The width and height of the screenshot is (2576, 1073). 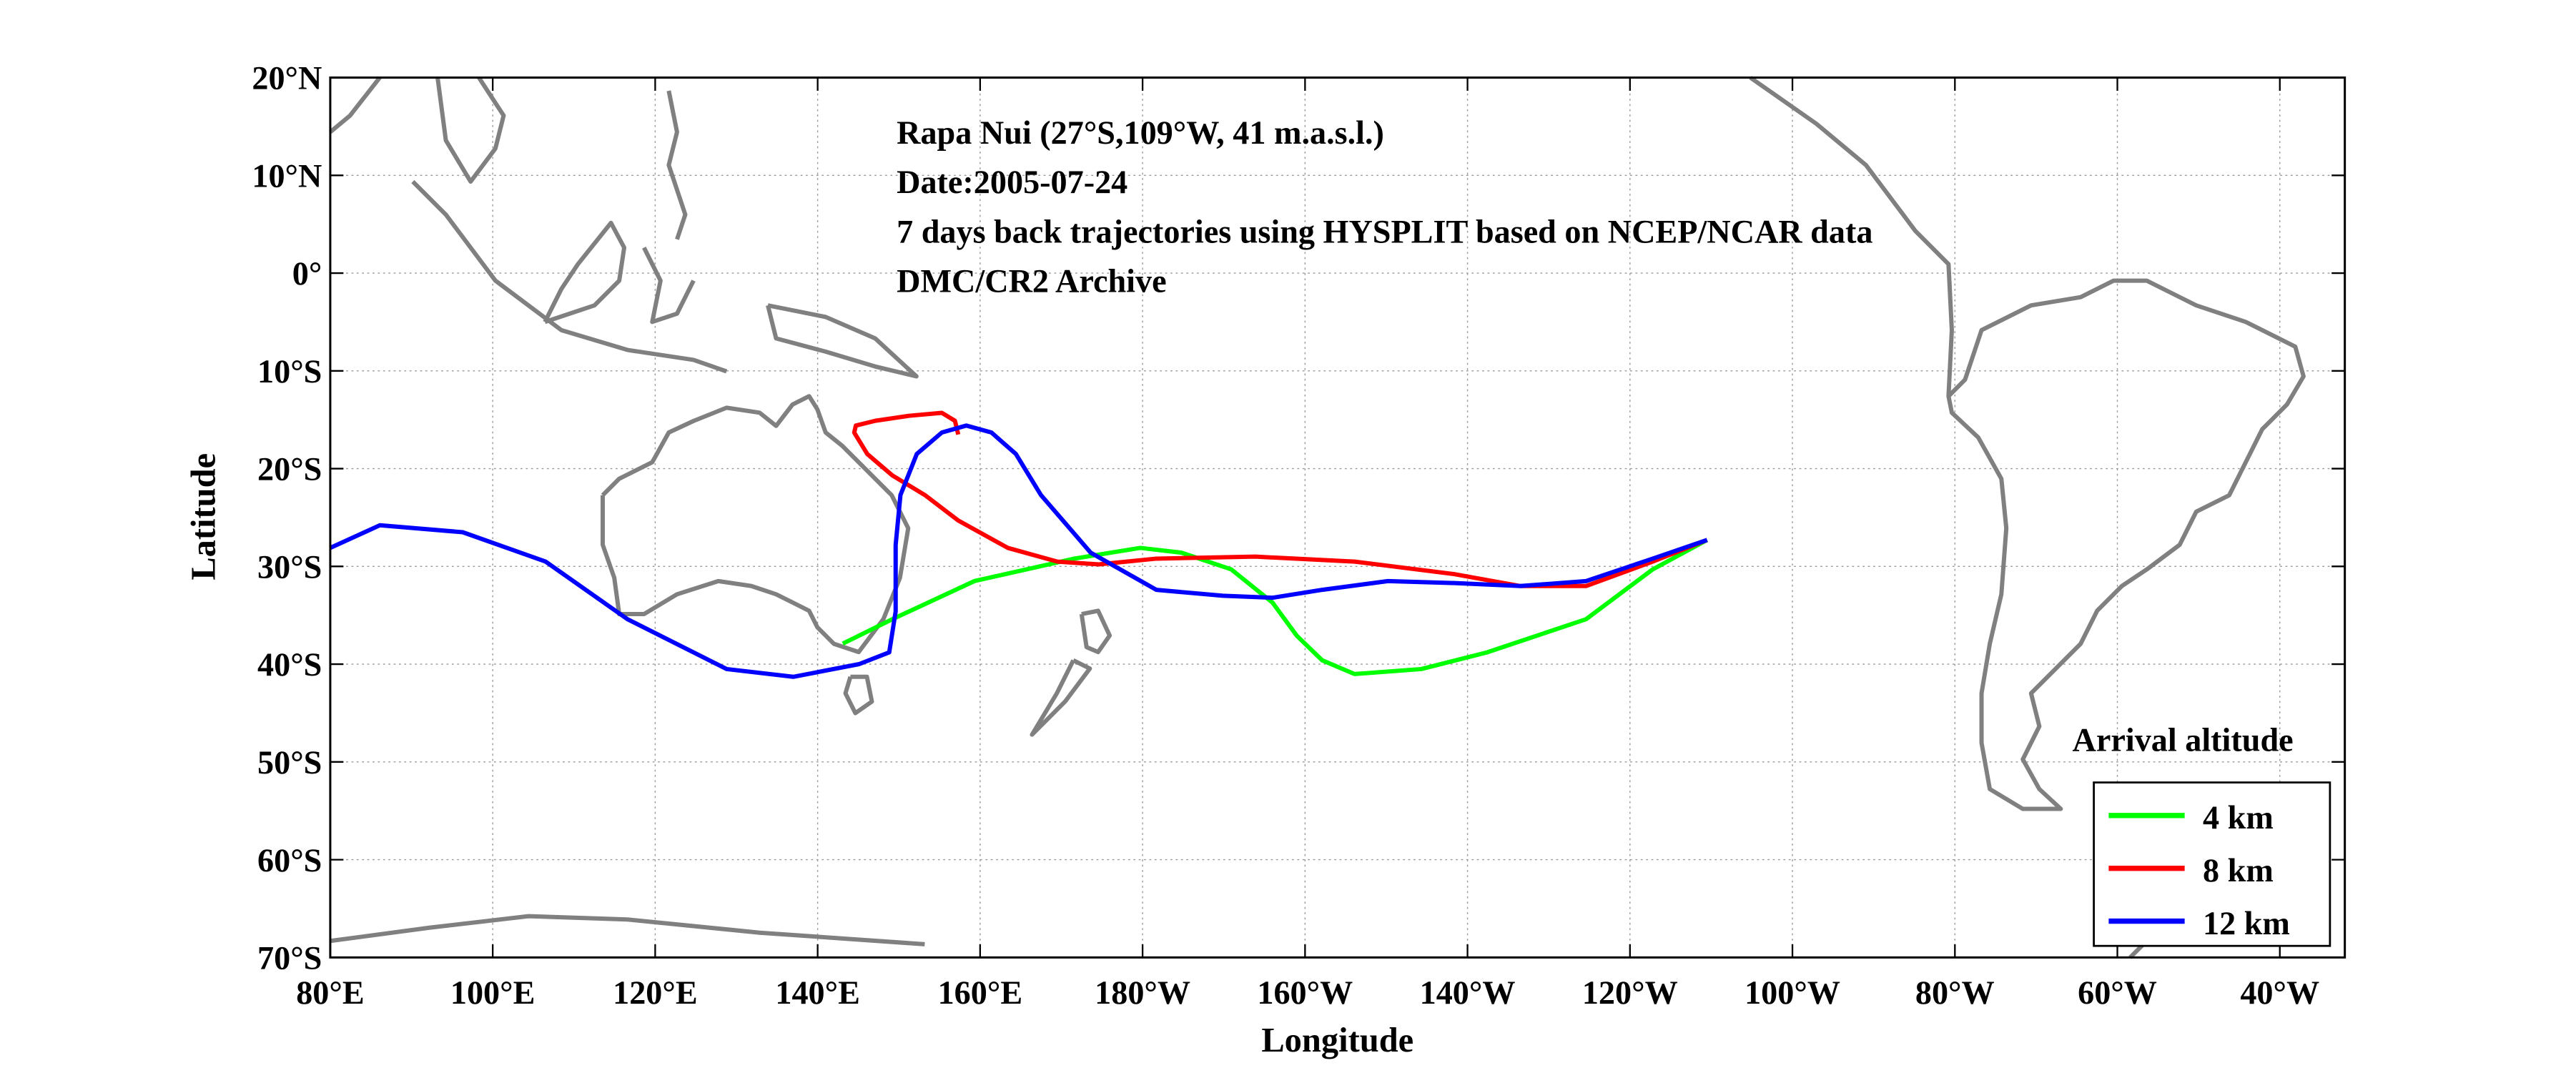 I want to click on coast-new-guinea, so click(x=842, y=341).